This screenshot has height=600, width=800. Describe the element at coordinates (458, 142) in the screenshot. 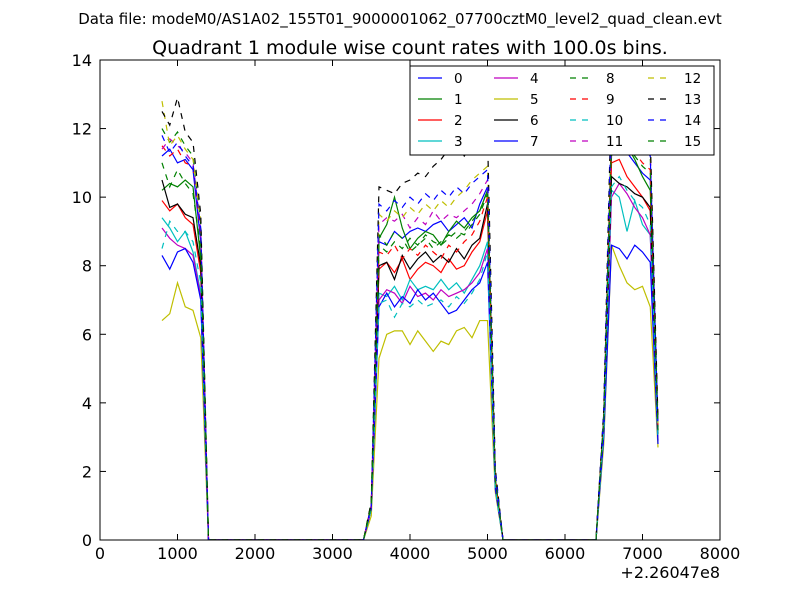

I see `legend-label-3: 3` at that location.